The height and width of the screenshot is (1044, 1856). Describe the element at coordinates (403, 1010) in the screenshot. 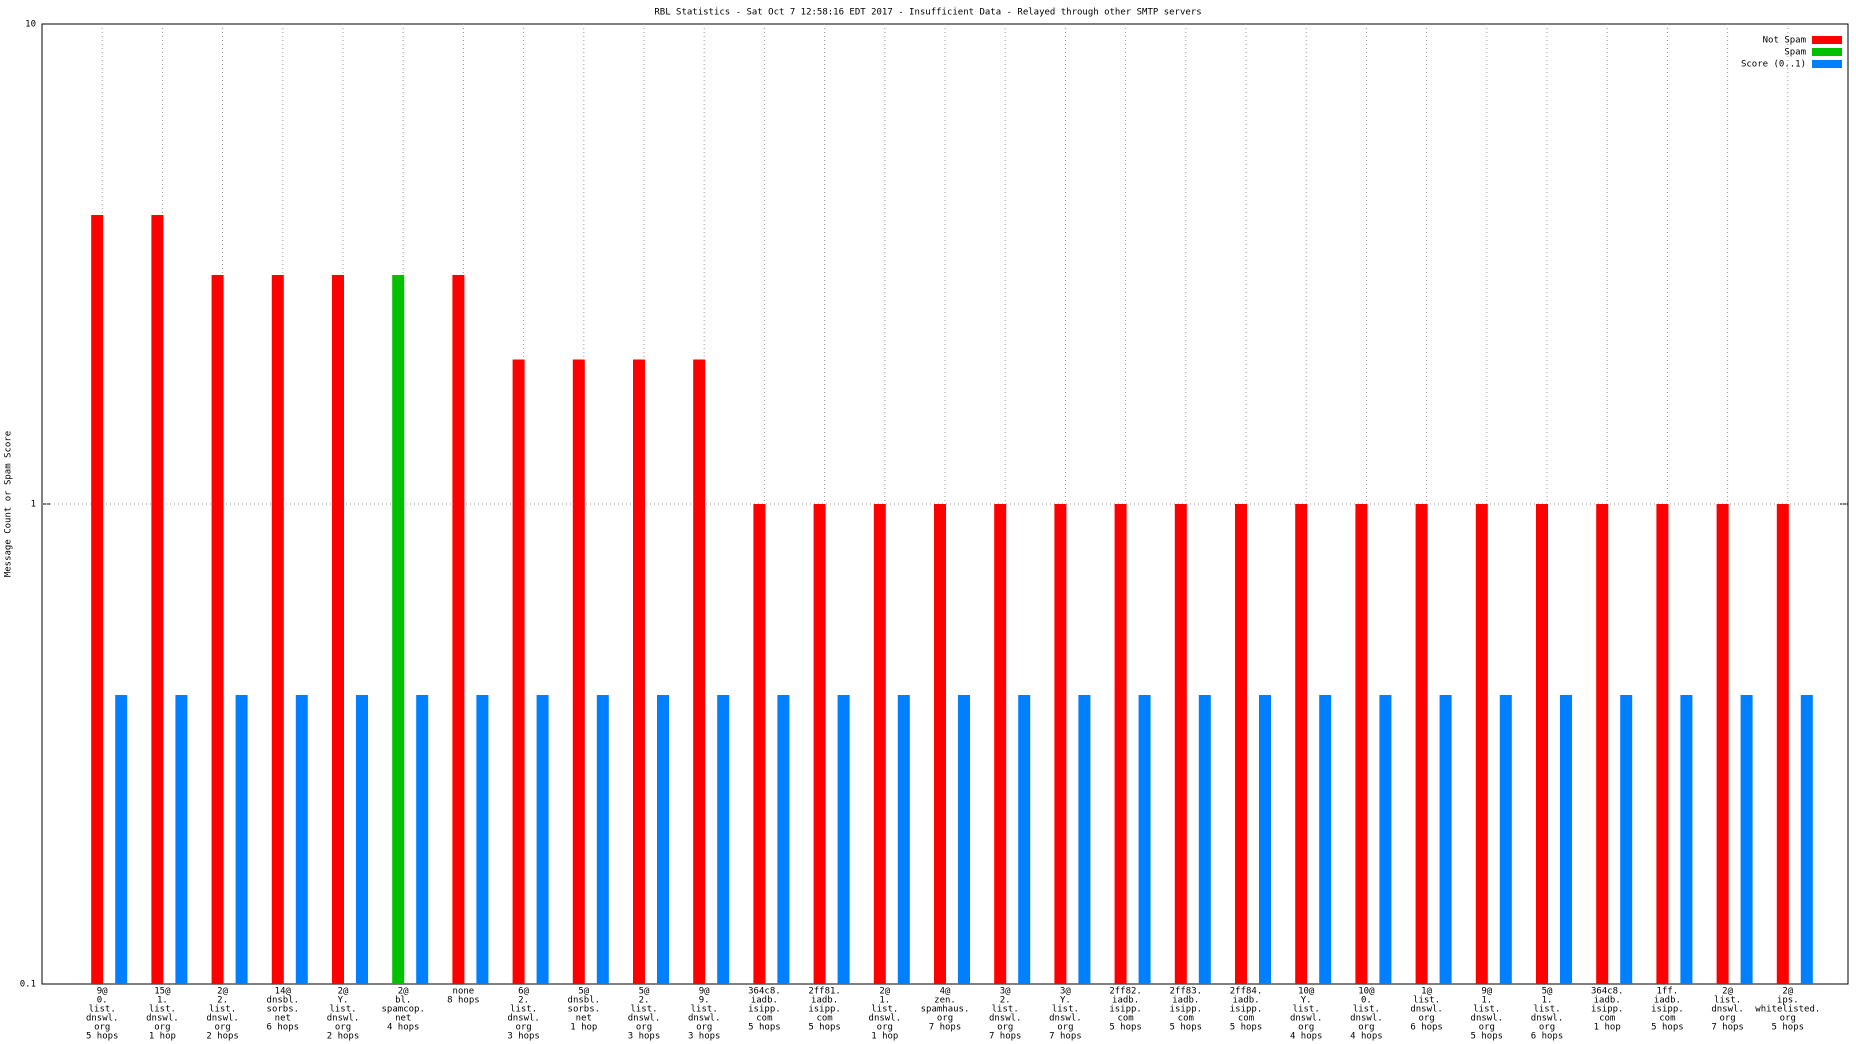

I see `x-tick-label: spamcop.` at that location.